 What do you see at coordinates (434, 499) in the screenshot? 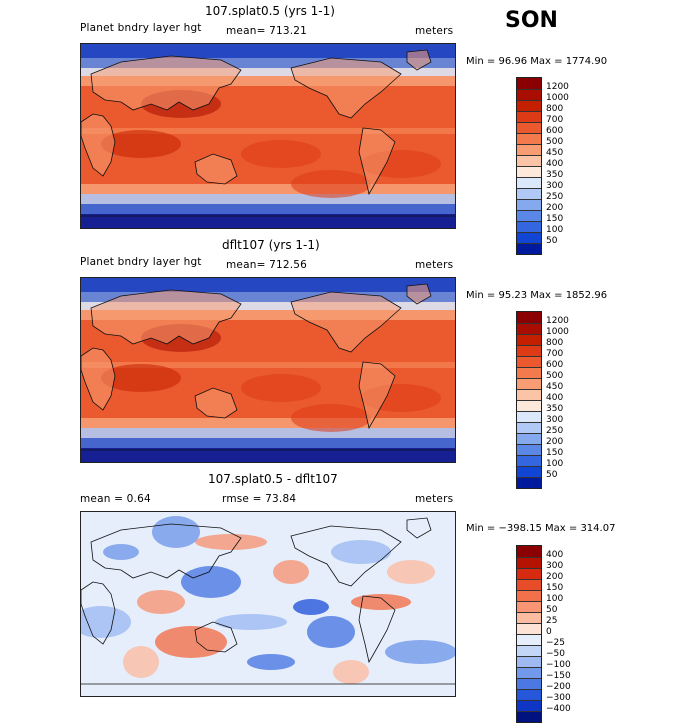
I see `panel-3-units-label: meters` at bounding box center [434, 499].